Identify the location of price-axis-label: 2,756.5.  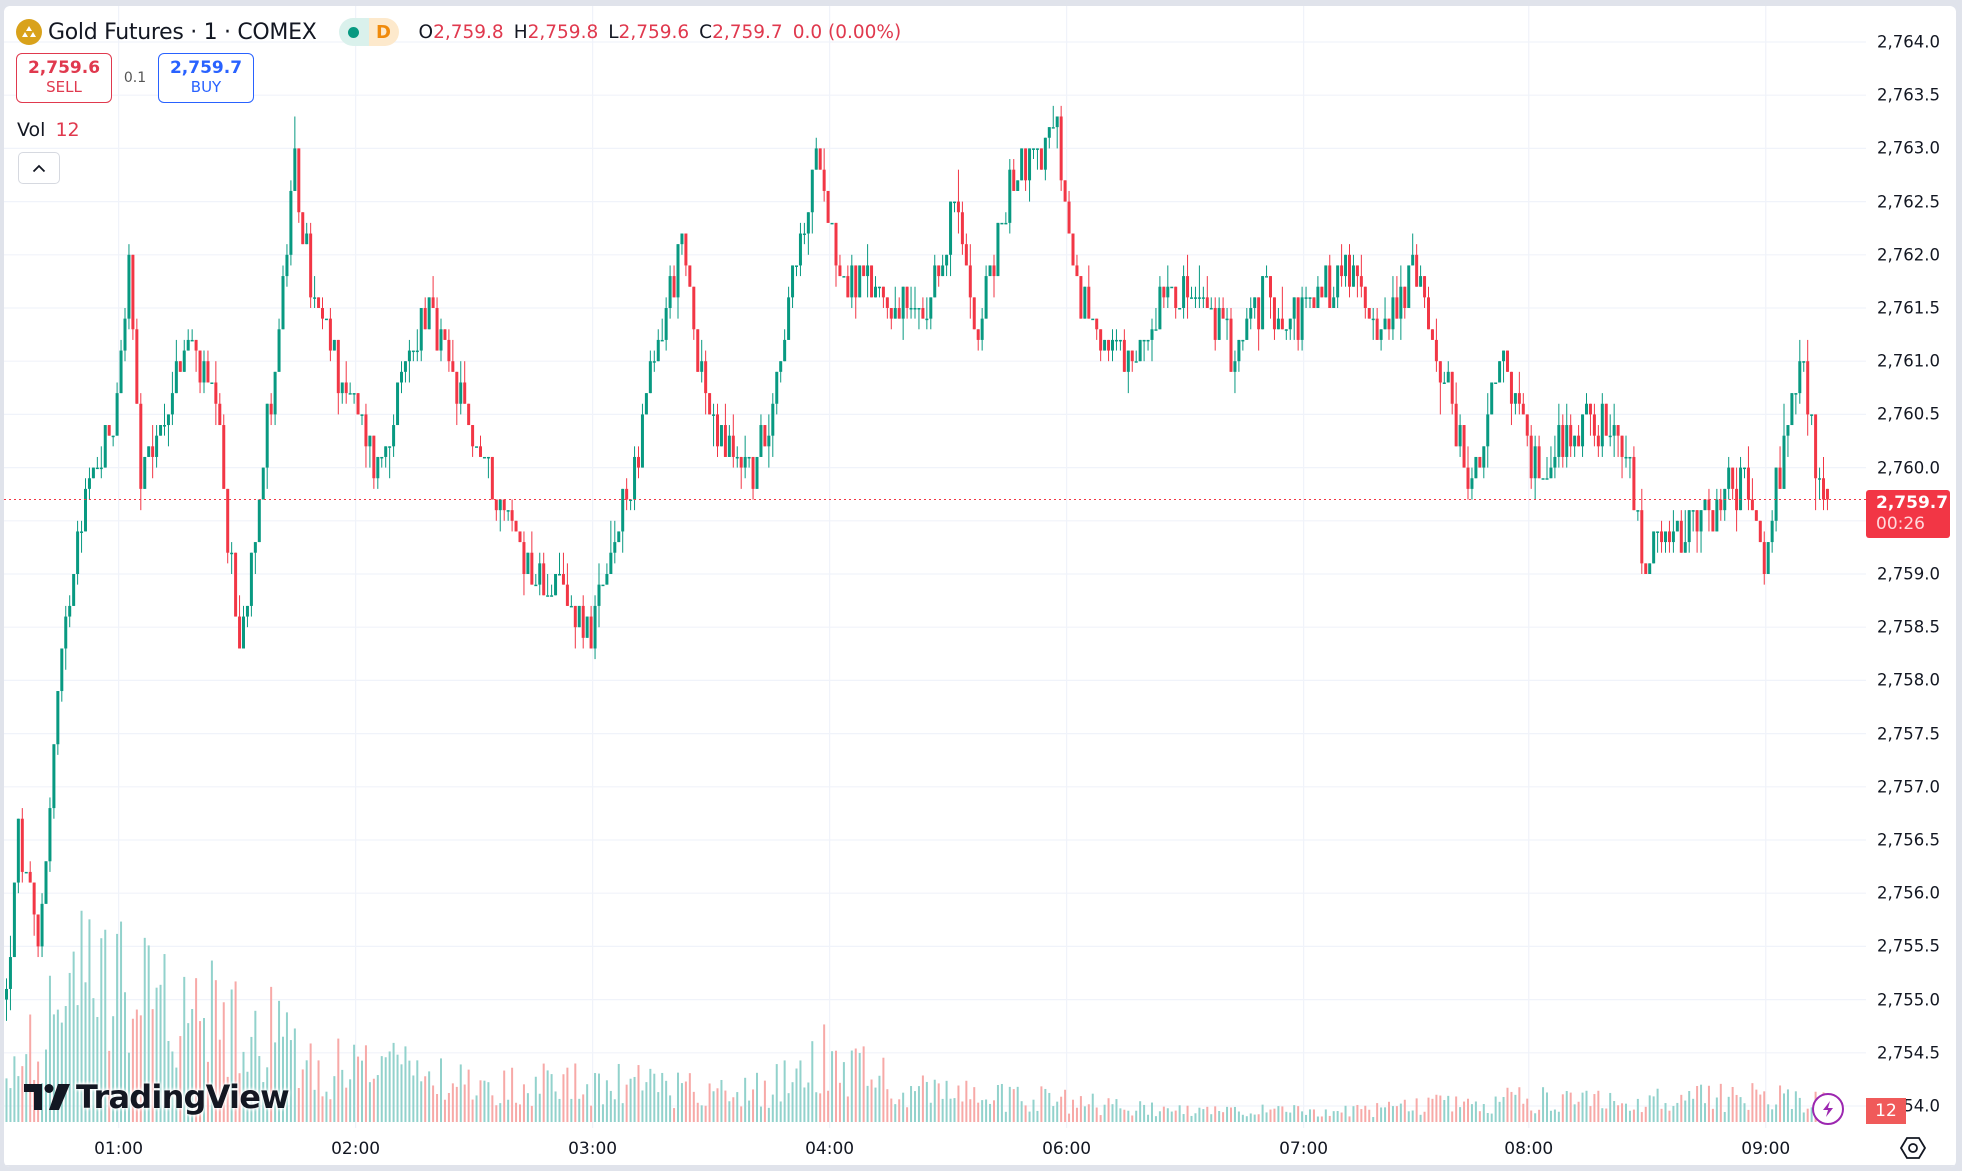
(1908, 840).